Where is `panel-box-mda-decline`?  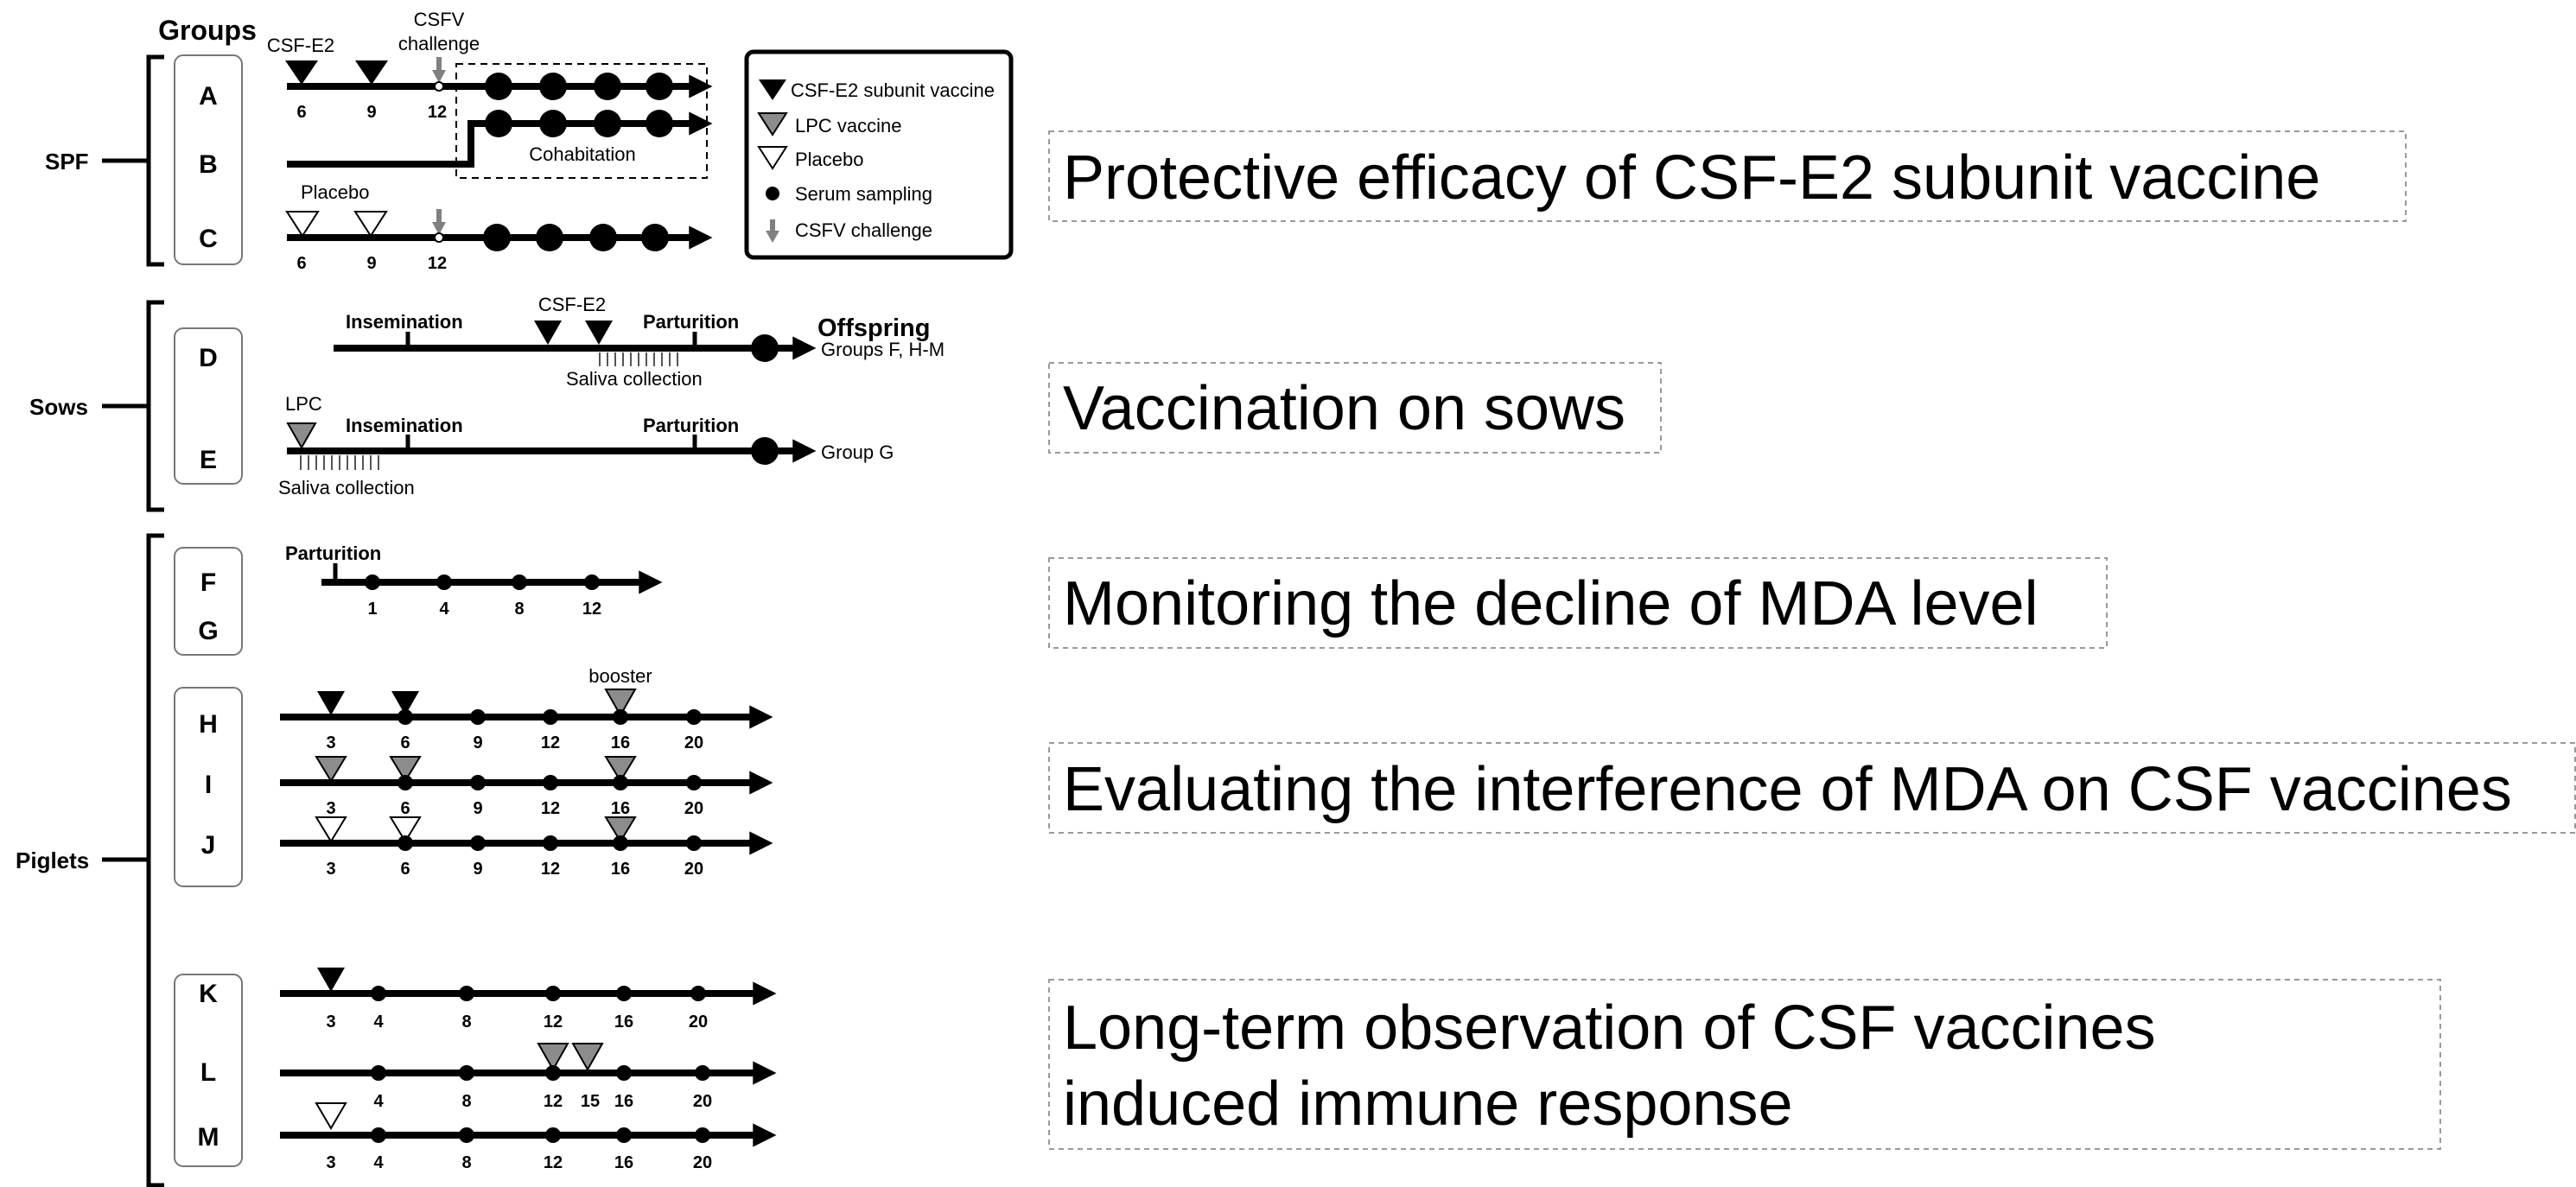 panel-box-mda-decline is located at coordinates (1578, 603).